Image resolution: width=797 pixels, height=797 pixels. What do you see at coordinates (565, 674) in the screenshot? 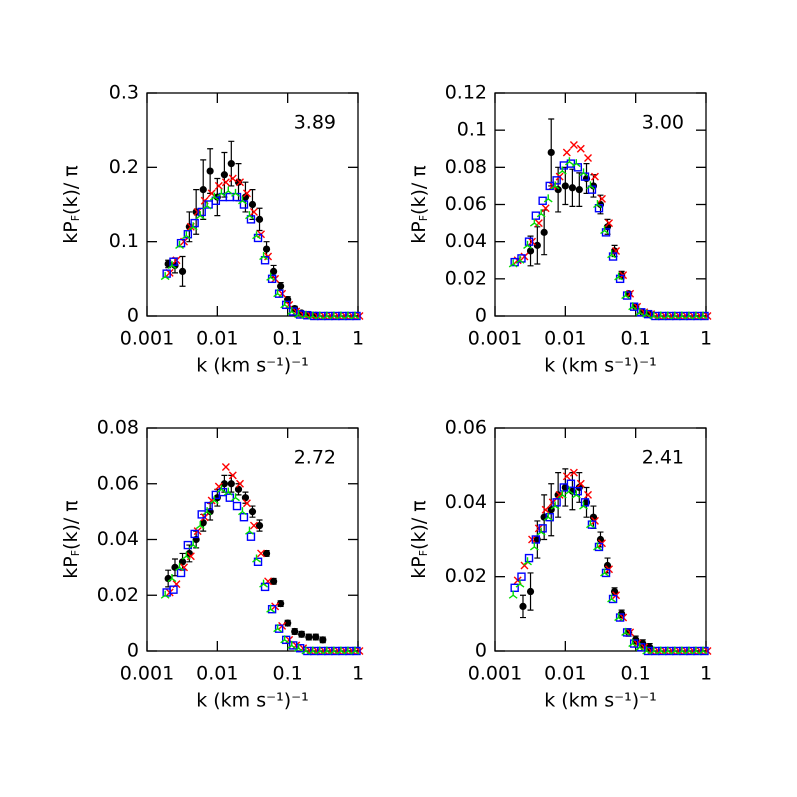
I see `x-tick-label: 0.01` at bounding box center [565, 674].